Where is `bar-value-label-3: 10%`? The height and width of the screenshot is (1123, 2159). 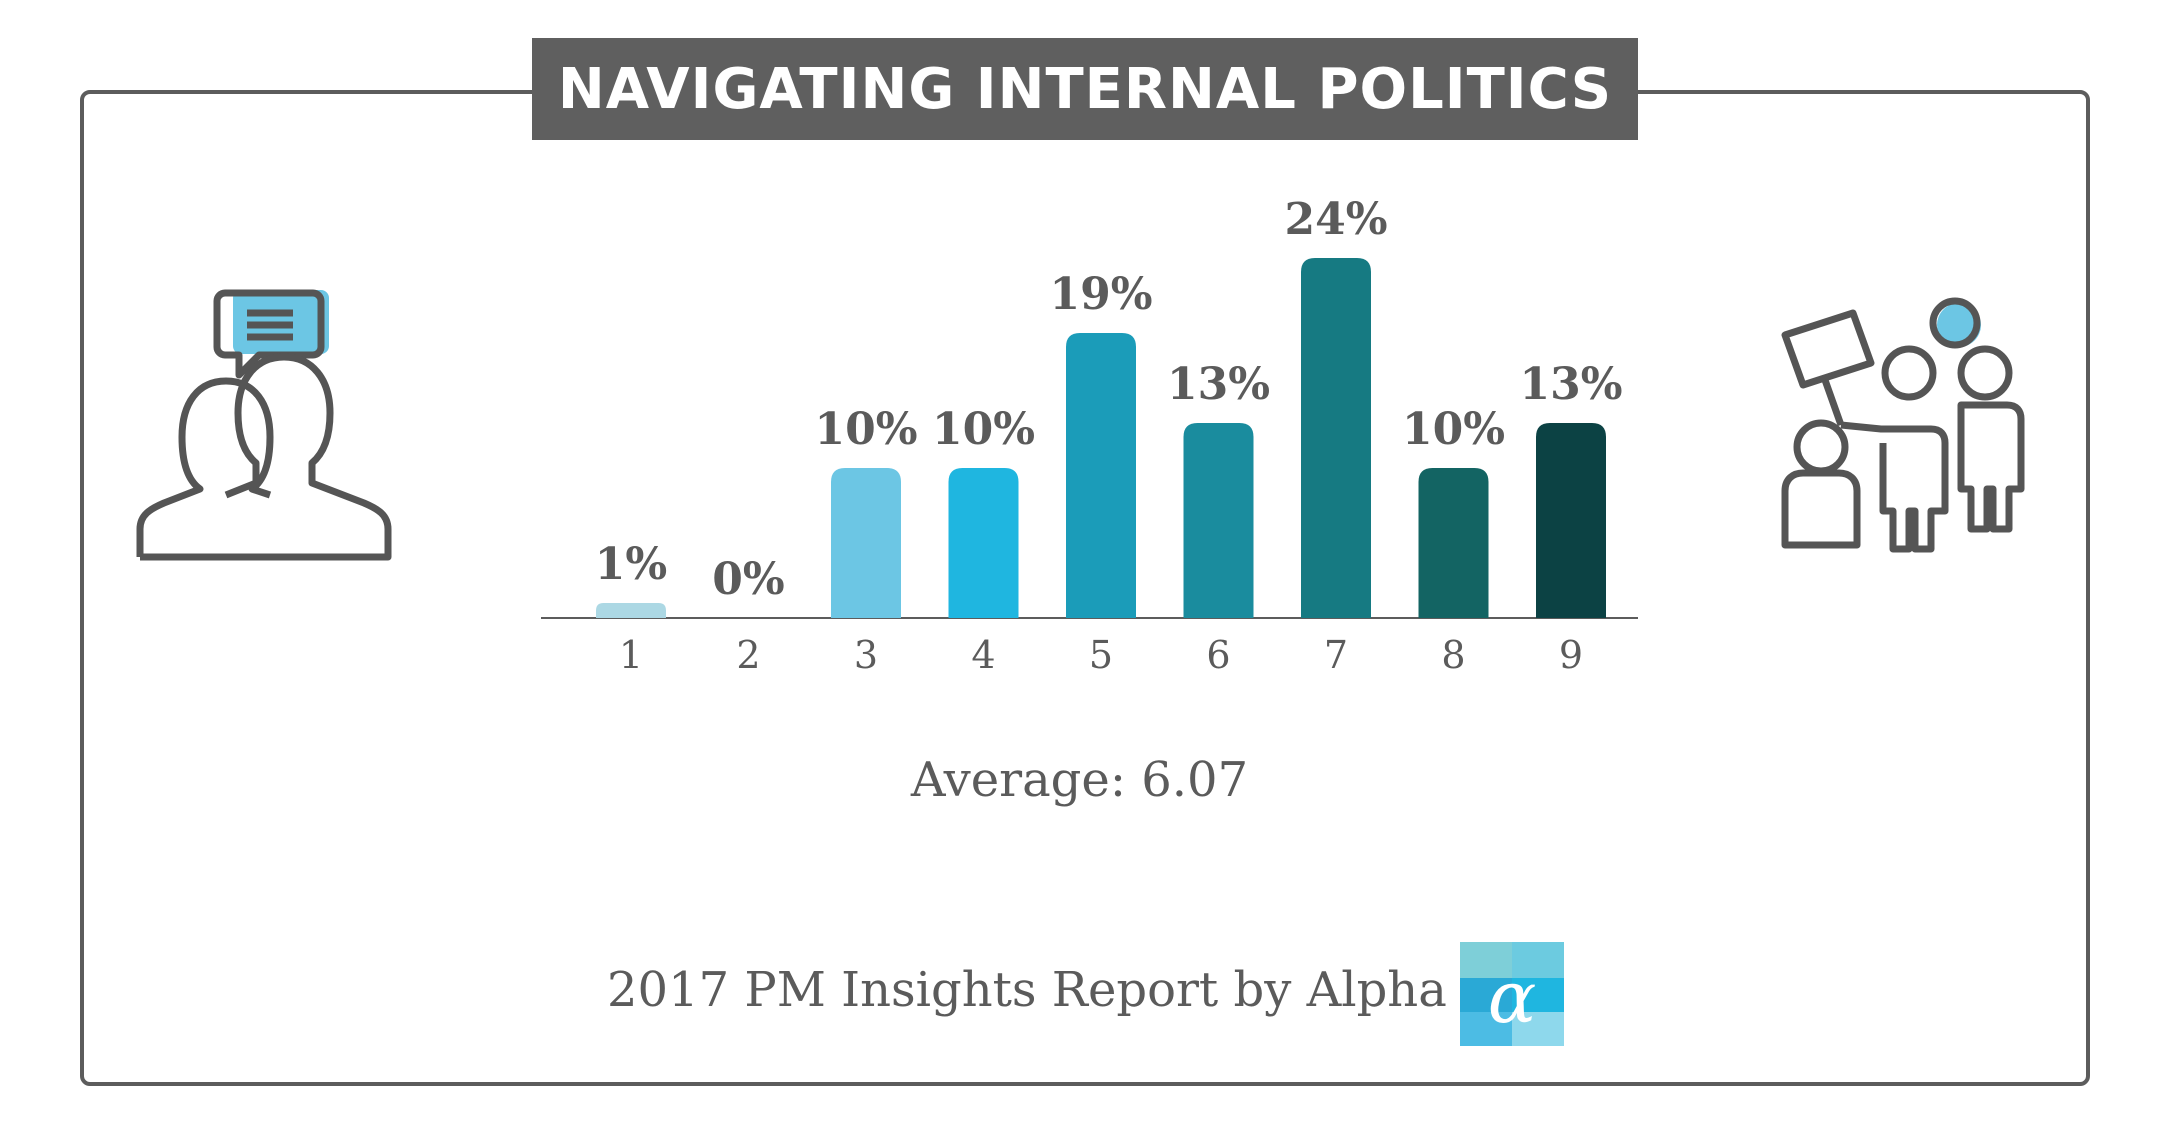 bar-value-label-3: 10% is located at coordinates (865, 429).